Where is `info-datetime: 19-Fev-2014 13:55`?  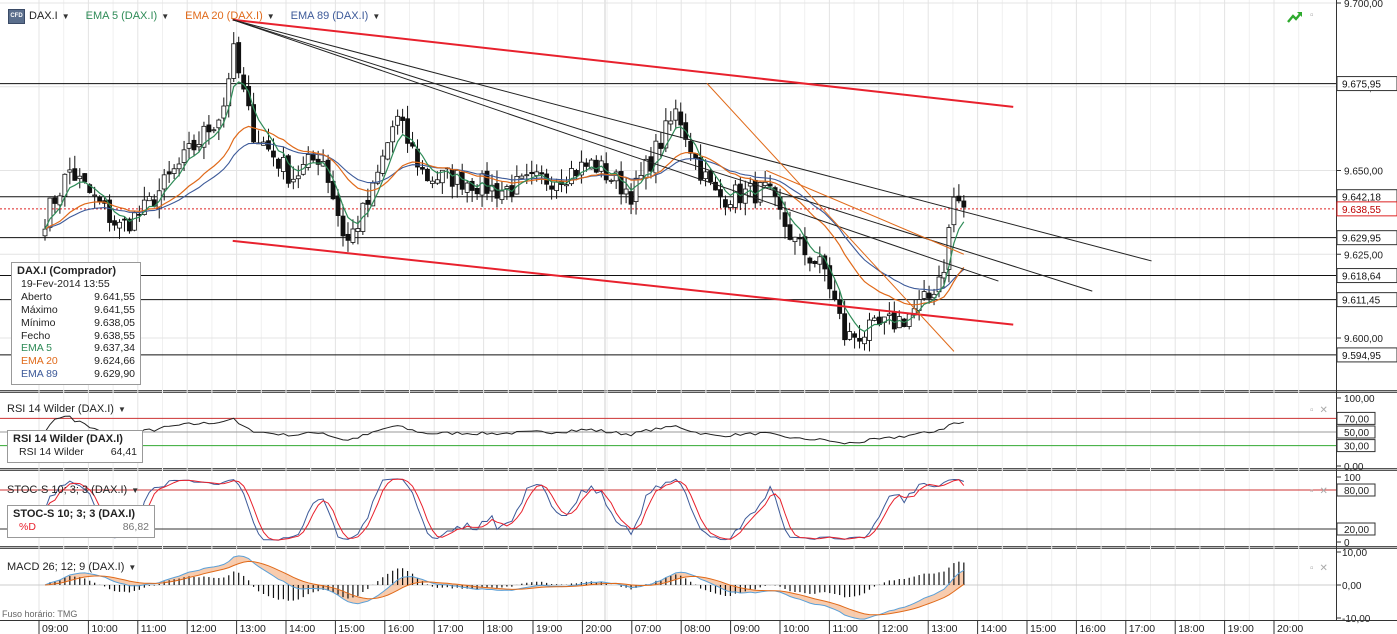
info-datetime: 19-Fev-2014 13:55 is located at coordinates (65, 283).